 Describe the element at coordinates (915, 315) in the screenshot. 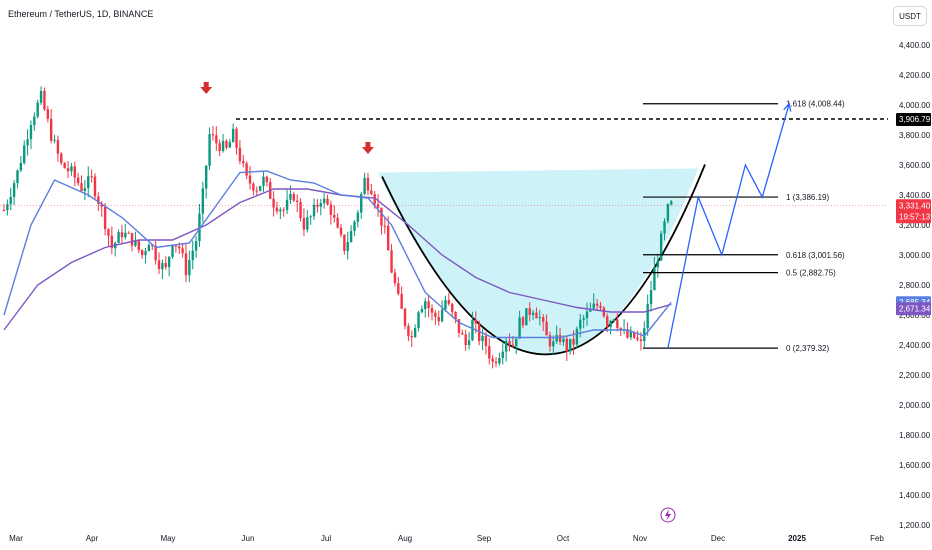

I see `price-tick-label: 2,600.00` at that location.